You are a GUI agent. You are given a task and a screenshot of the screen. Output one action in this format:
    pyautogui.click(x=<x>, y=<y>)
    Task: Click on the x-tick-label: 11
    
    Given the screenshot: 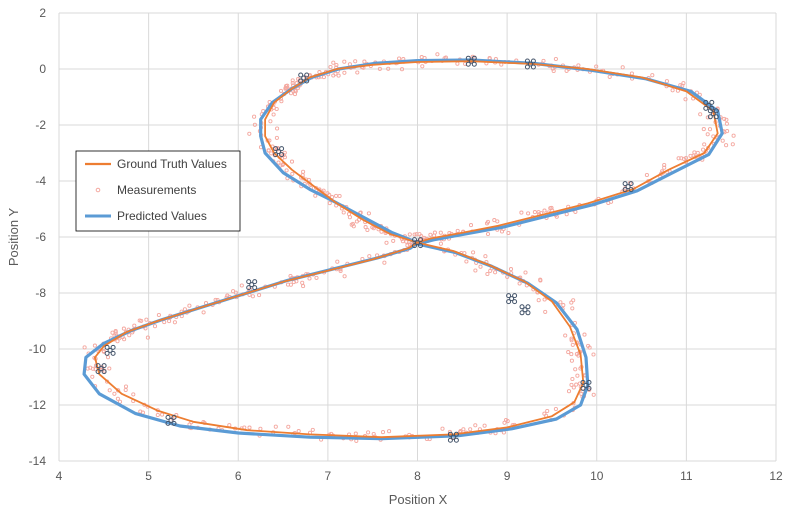 What is the action you would take?
    pyautogui.click(x=686, y=476)
    